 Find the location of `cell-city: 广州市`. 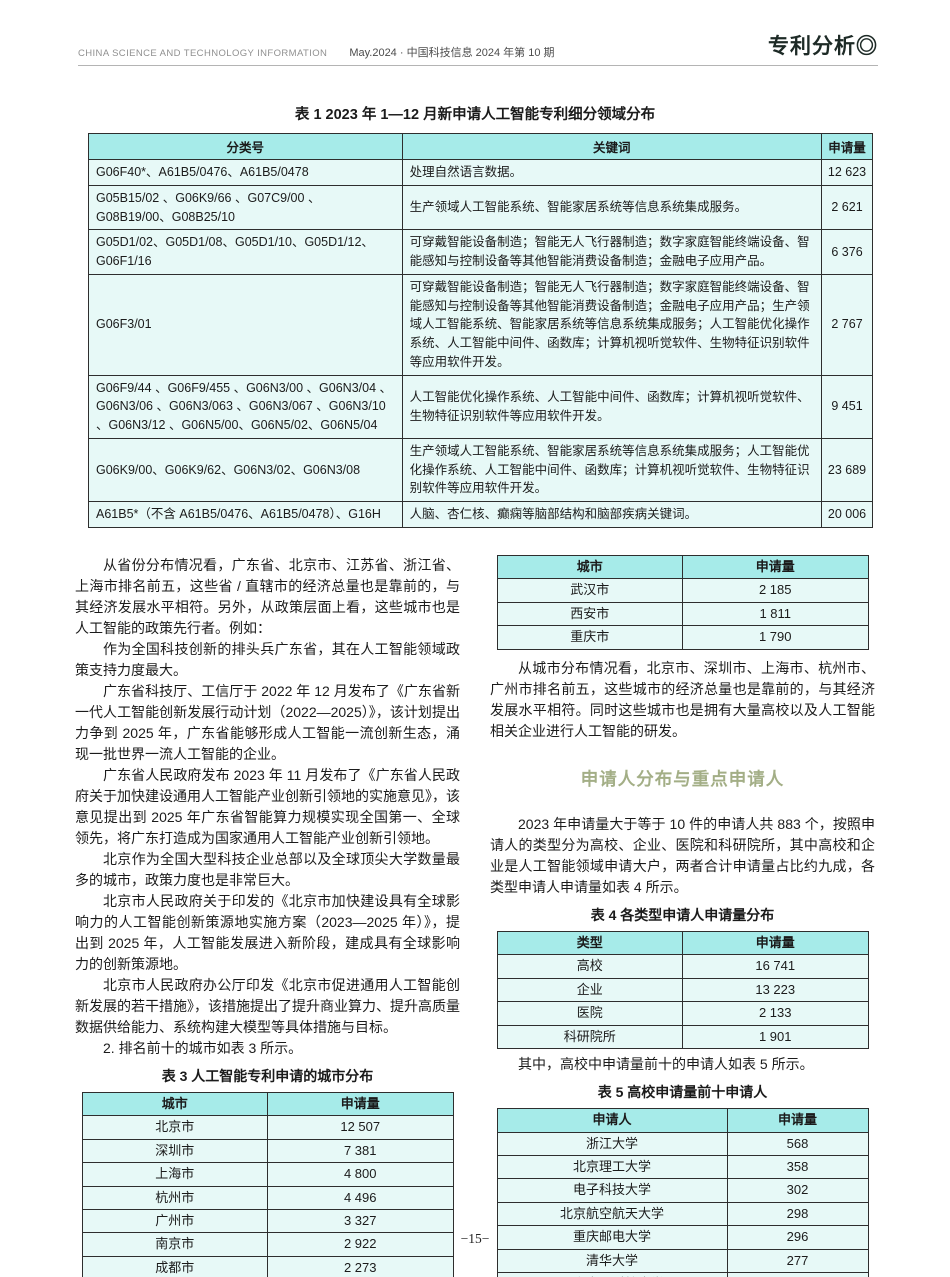

cell-city: 广州市 is located at coordinates (174, 1221).